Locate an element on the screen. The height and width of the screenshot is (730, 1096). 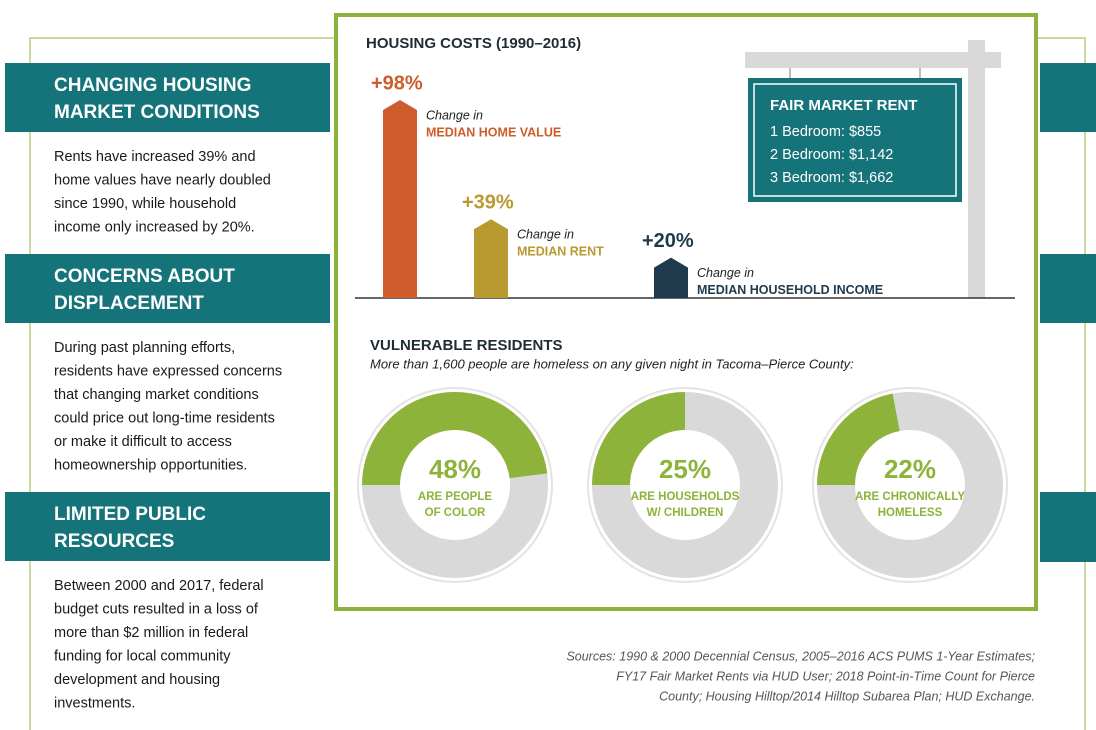
section-text: could price out long-time residents is located at coordinates (164, 418).